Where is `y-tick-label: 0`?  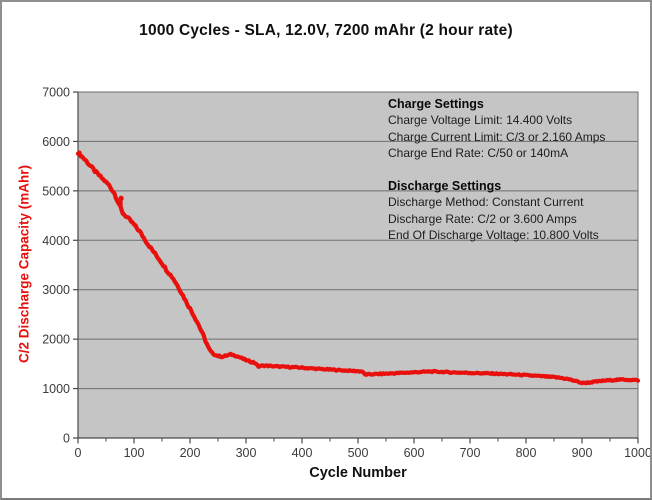 y-tick-label: 0 is located at coordinates (66, 439).